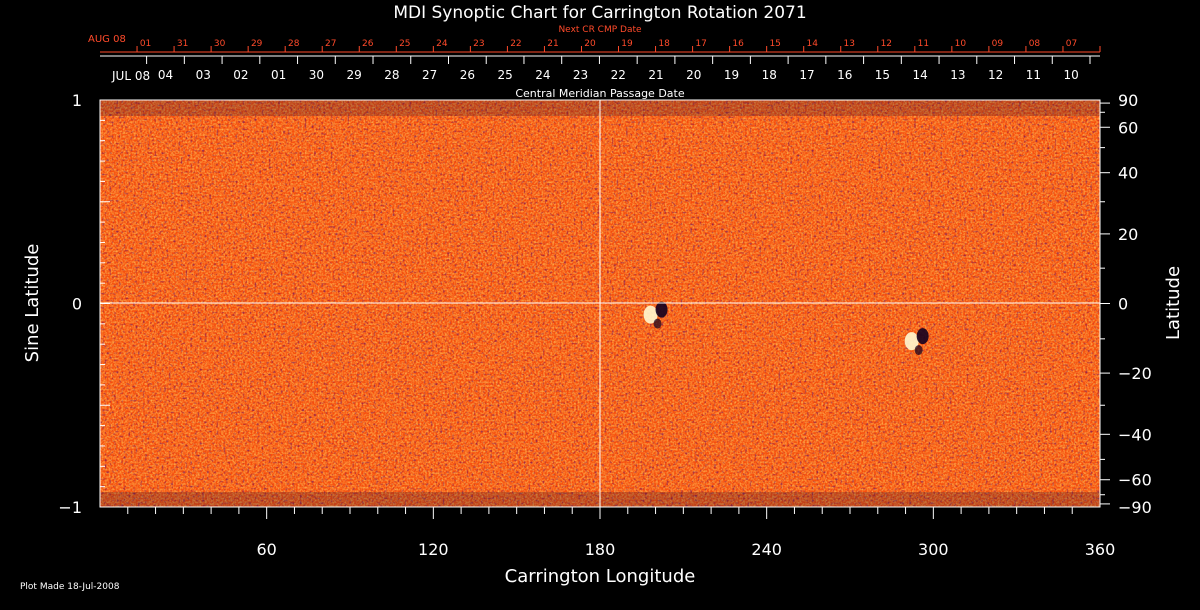 This screenshot has width=1200, height=610. I want to click on next-cr-date: 27, so click(330, 44).